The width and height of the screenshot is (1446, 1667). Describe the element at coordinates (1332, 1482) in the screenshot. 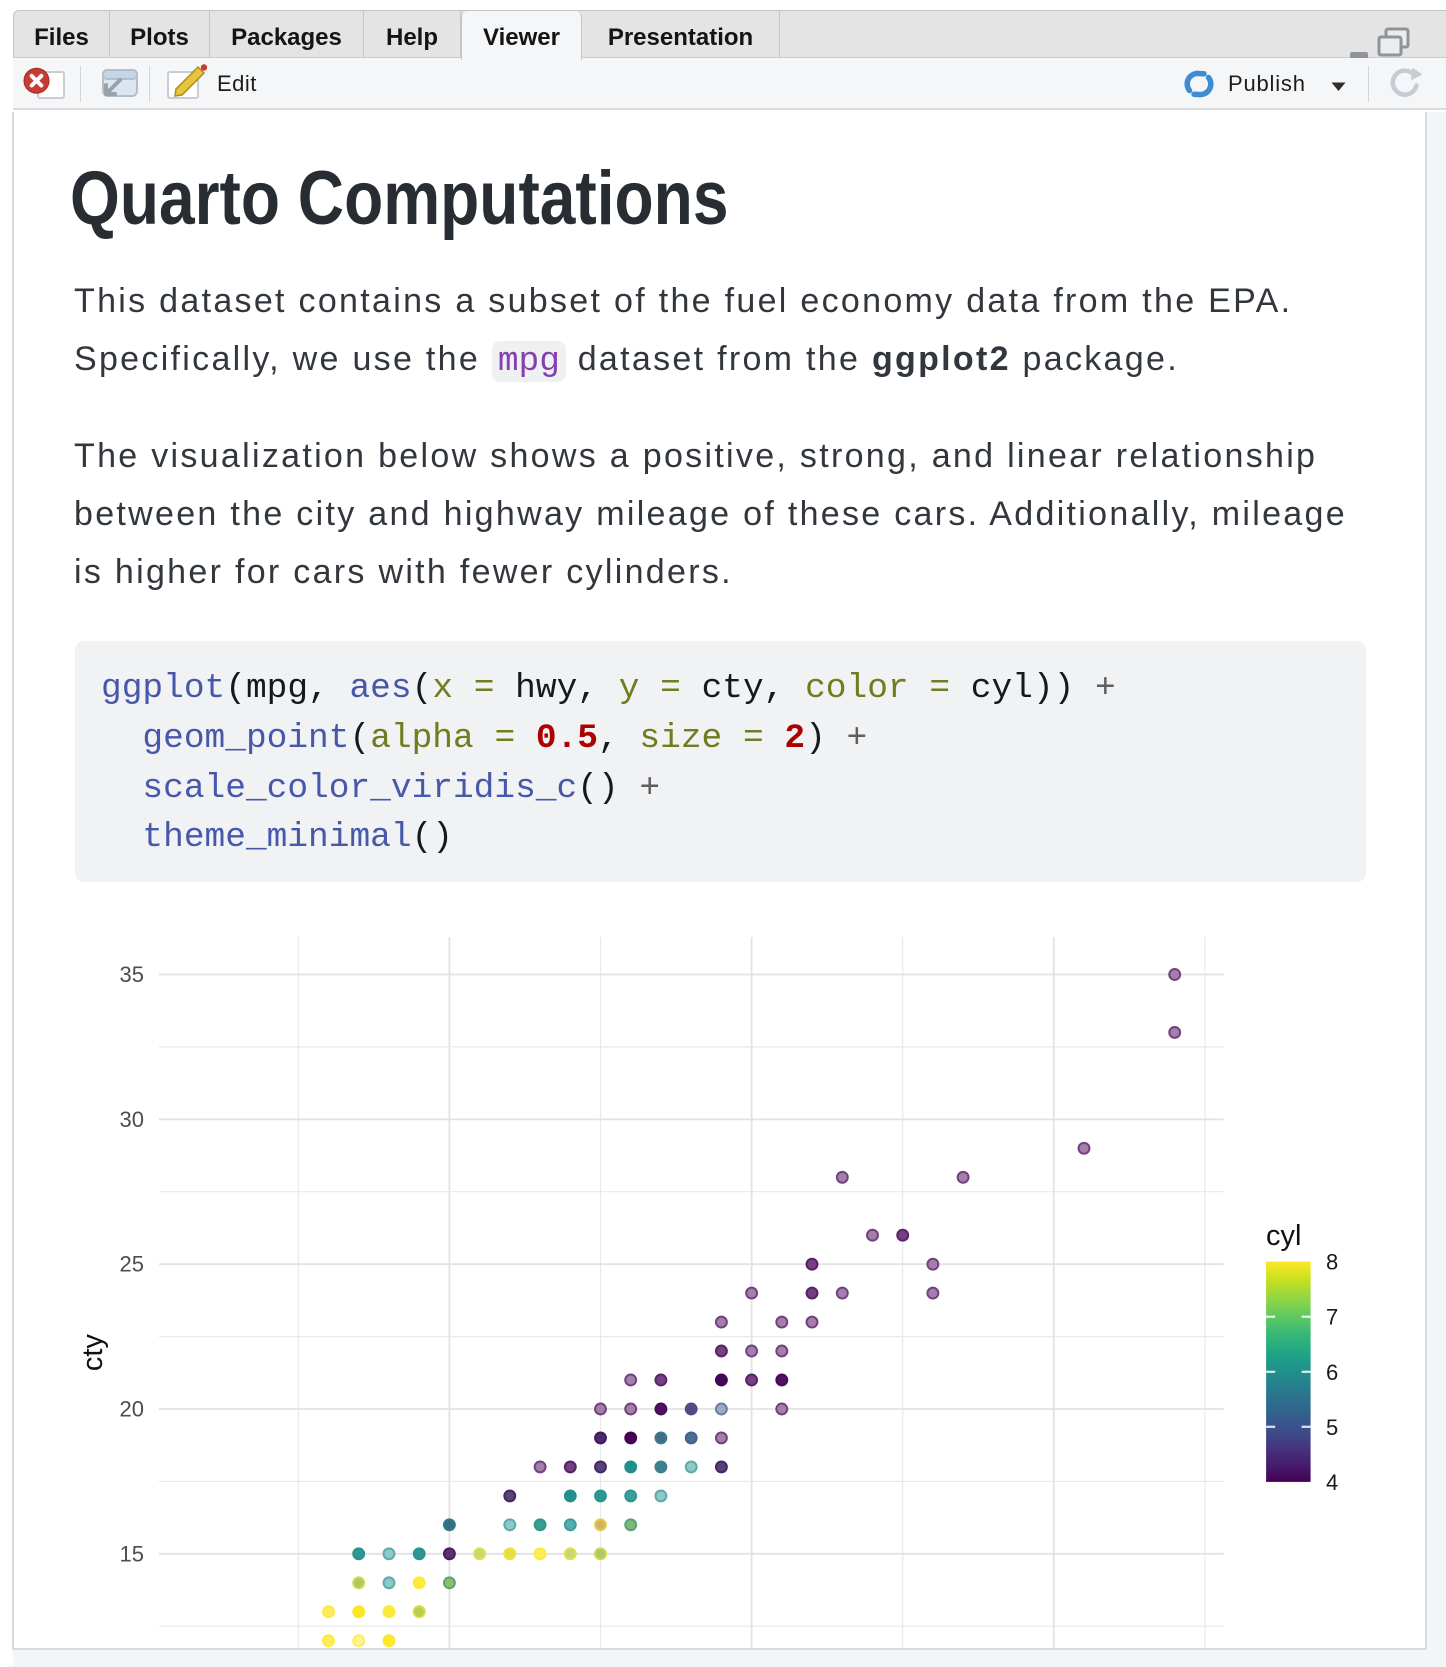

I see `svg-text: 4` at that location.